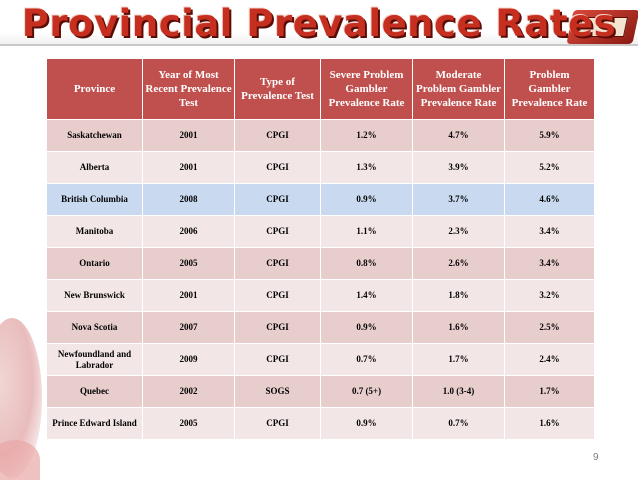  Describe the element at coordinates (94, 423) in the screenshot. I see `cell-province: Prince Edward Island` at that location.